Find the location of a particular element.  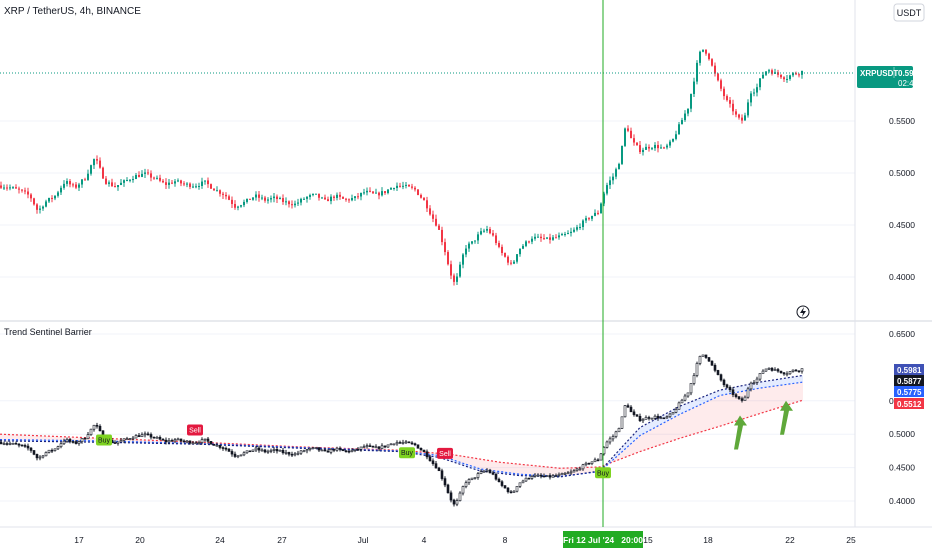

indicator-value-4: 0.5512 is located at coordinates (909, 404).